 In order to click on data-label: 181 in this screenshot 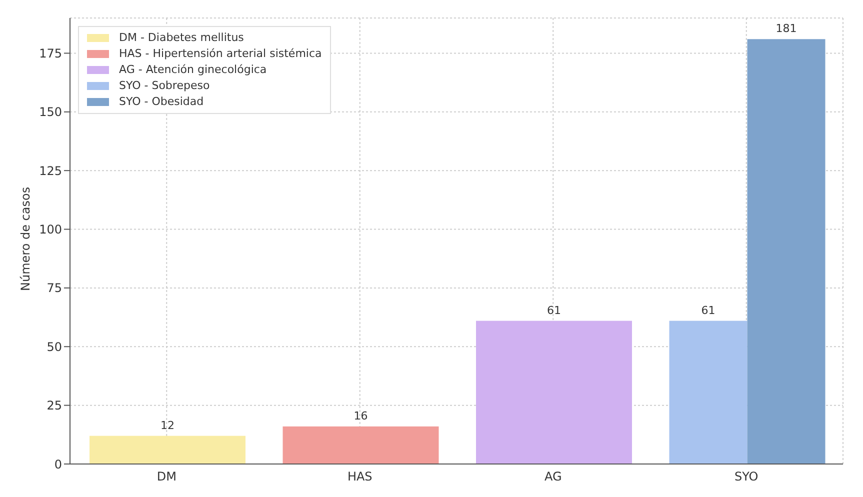, I will do `click(786, 29)`.